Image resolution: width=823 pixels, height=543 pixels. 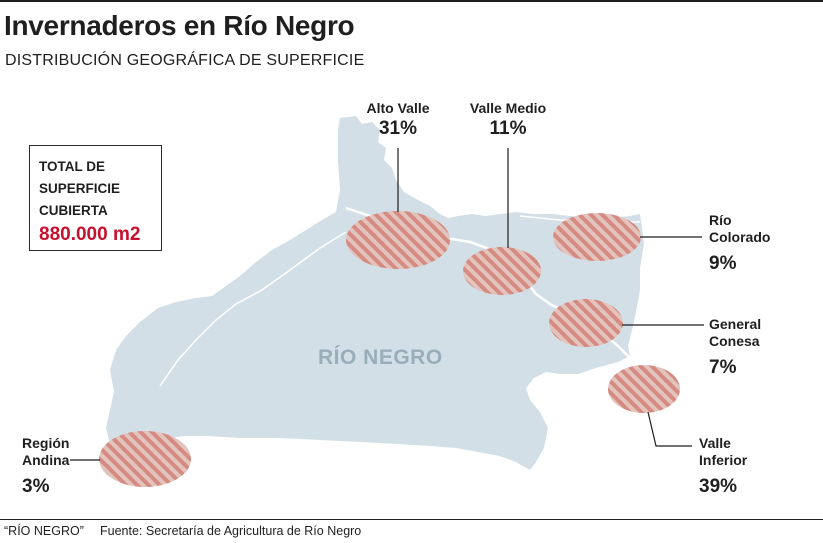 What do you see at coordinates (44, 531) in the screenshot?
I see `footer-credit: “RÍO NEGRO”` at bounding box center [44, 531].